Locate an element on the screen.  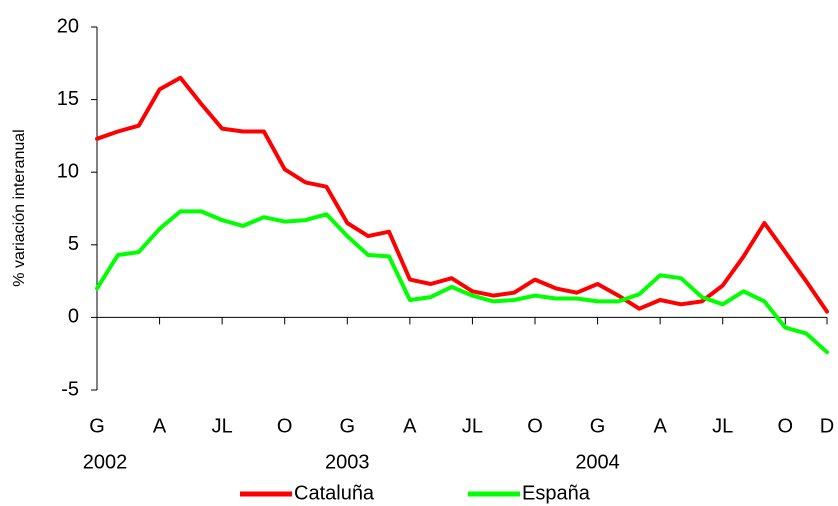
y-tick-label: 10 is located at coordinates (68, 171).